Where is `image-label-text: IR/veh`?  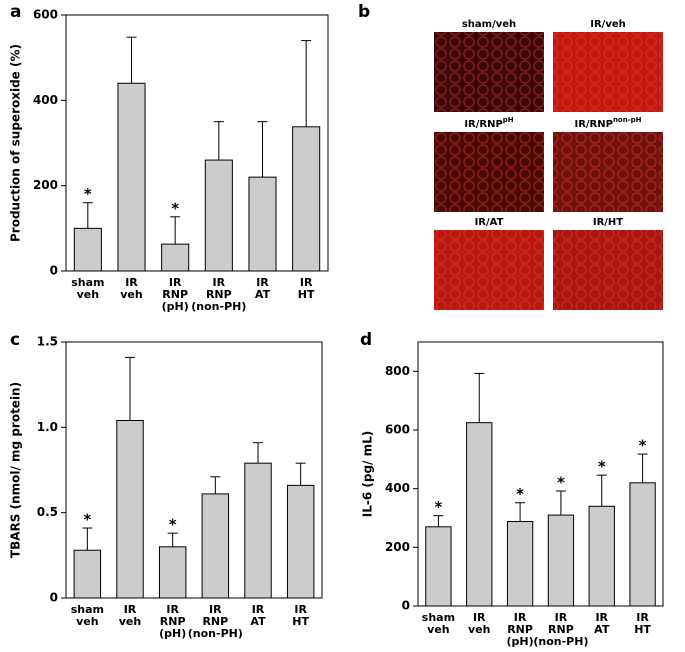
image-label-text: IR/veh is located at coordinates (608, 24).